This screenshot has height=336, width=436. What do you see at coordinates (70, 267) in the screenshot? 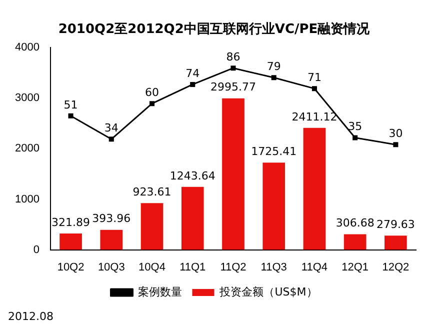
I see `x-tick-label: 10Q2` at bounding box center [70, 267].